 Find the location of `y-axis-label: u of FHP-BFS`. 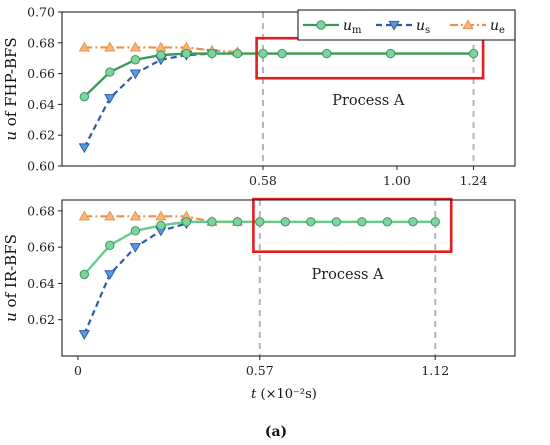

y-axis-label: u of FHP-BFS is located at coordinates (11, 88).